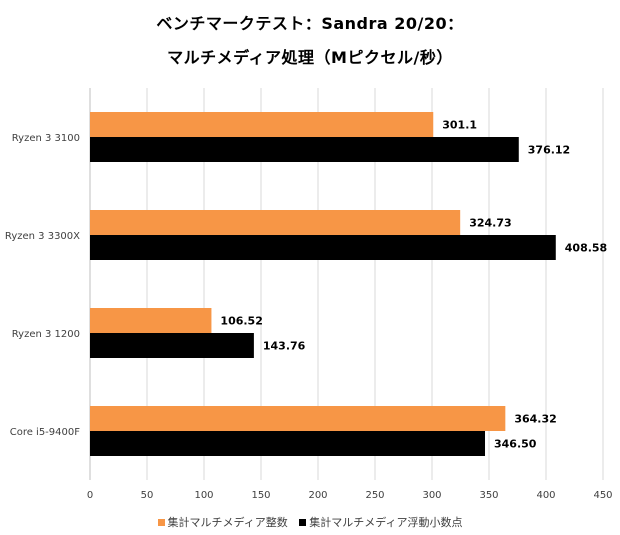 This screenshot has width=620, height=535. Describe the element at coordinates (147, 495) in the screenshot. I see `x-tick-label: 50` at that location.